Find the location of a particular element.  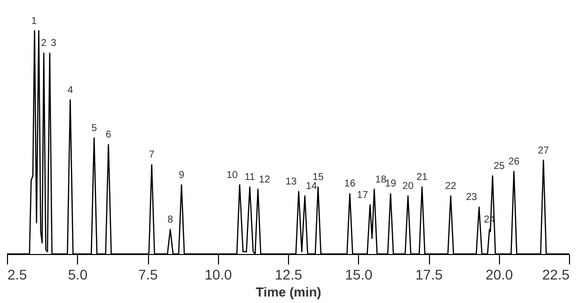

annotation: 8 is located at coordinates (170, 220).